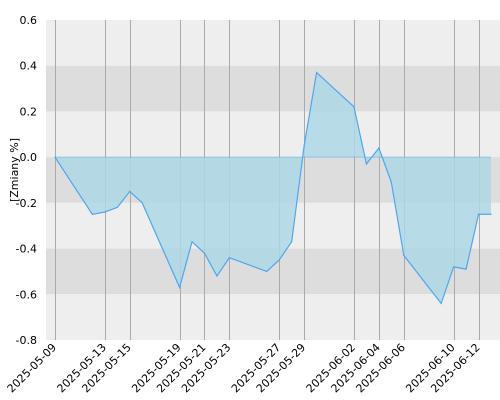 This screenshot has height=400, width=500. What do you see at coordinates (29, 20) in the screenshot?
I see `y-tick-label: 0.6` at bounding box center [29, 20].